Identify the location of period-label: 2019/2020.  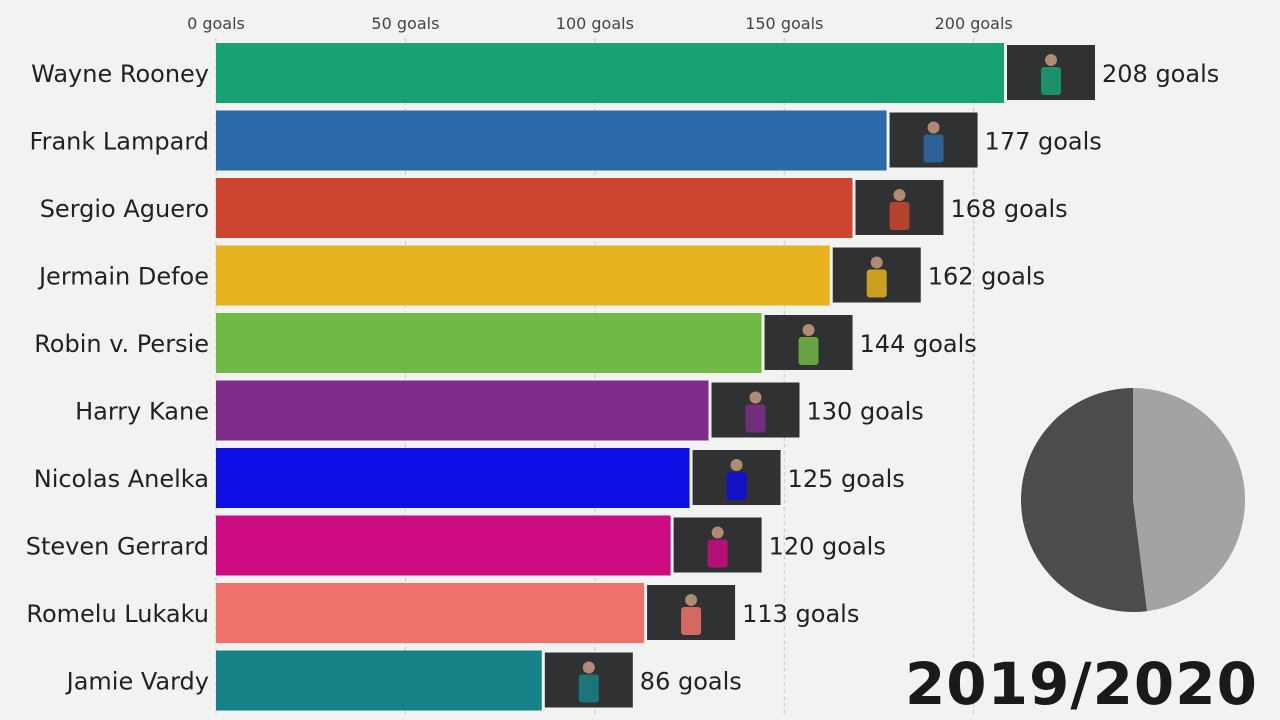
(1081, 684).